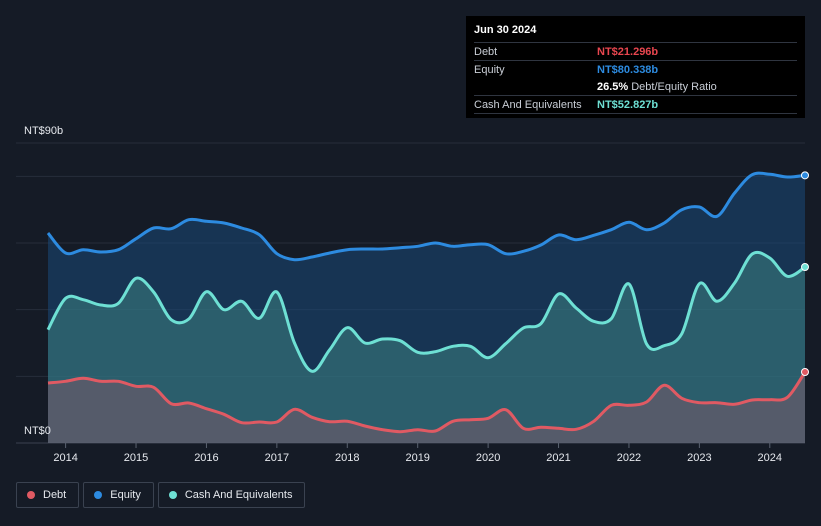 The image size is (821, 526). What do you see at coordinates (31, 495) in the screenshot?
I see `debt-dot-icon` at bounding box center [31, 495].